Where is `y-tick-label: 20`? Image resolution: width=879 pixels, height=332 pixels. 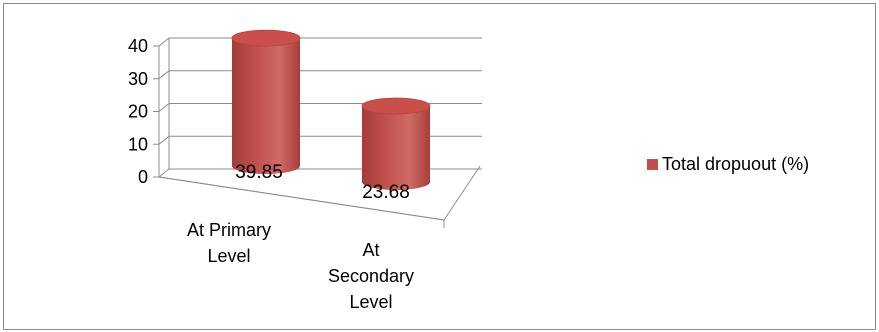
y-tick-label: 20 is located at coordinates (138, 112).